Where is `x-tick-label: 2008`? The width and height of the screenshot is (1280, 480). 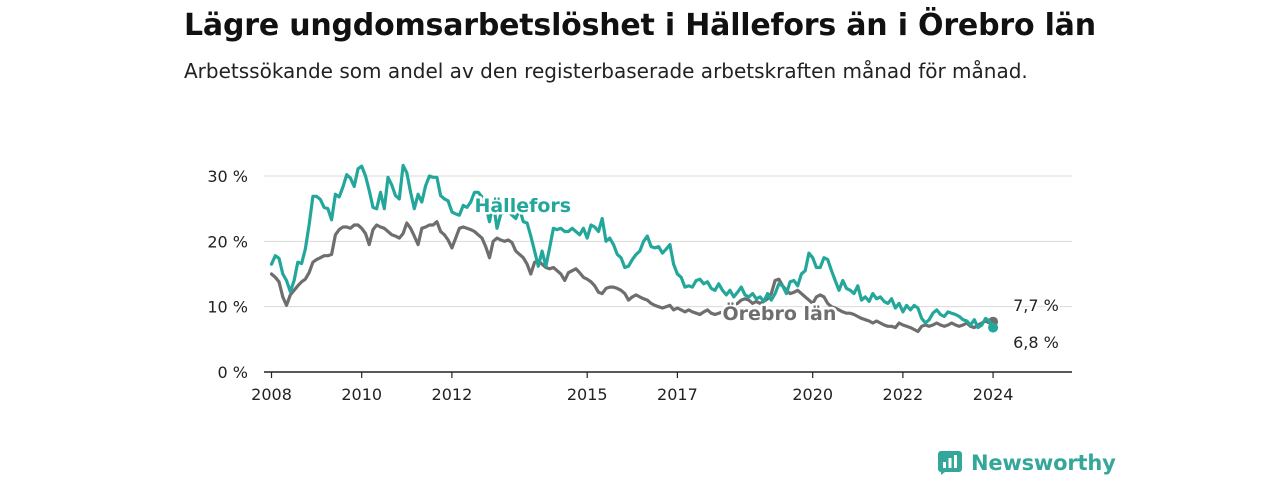 x-tick-label: 2008 is located at coordinates (271, 394).